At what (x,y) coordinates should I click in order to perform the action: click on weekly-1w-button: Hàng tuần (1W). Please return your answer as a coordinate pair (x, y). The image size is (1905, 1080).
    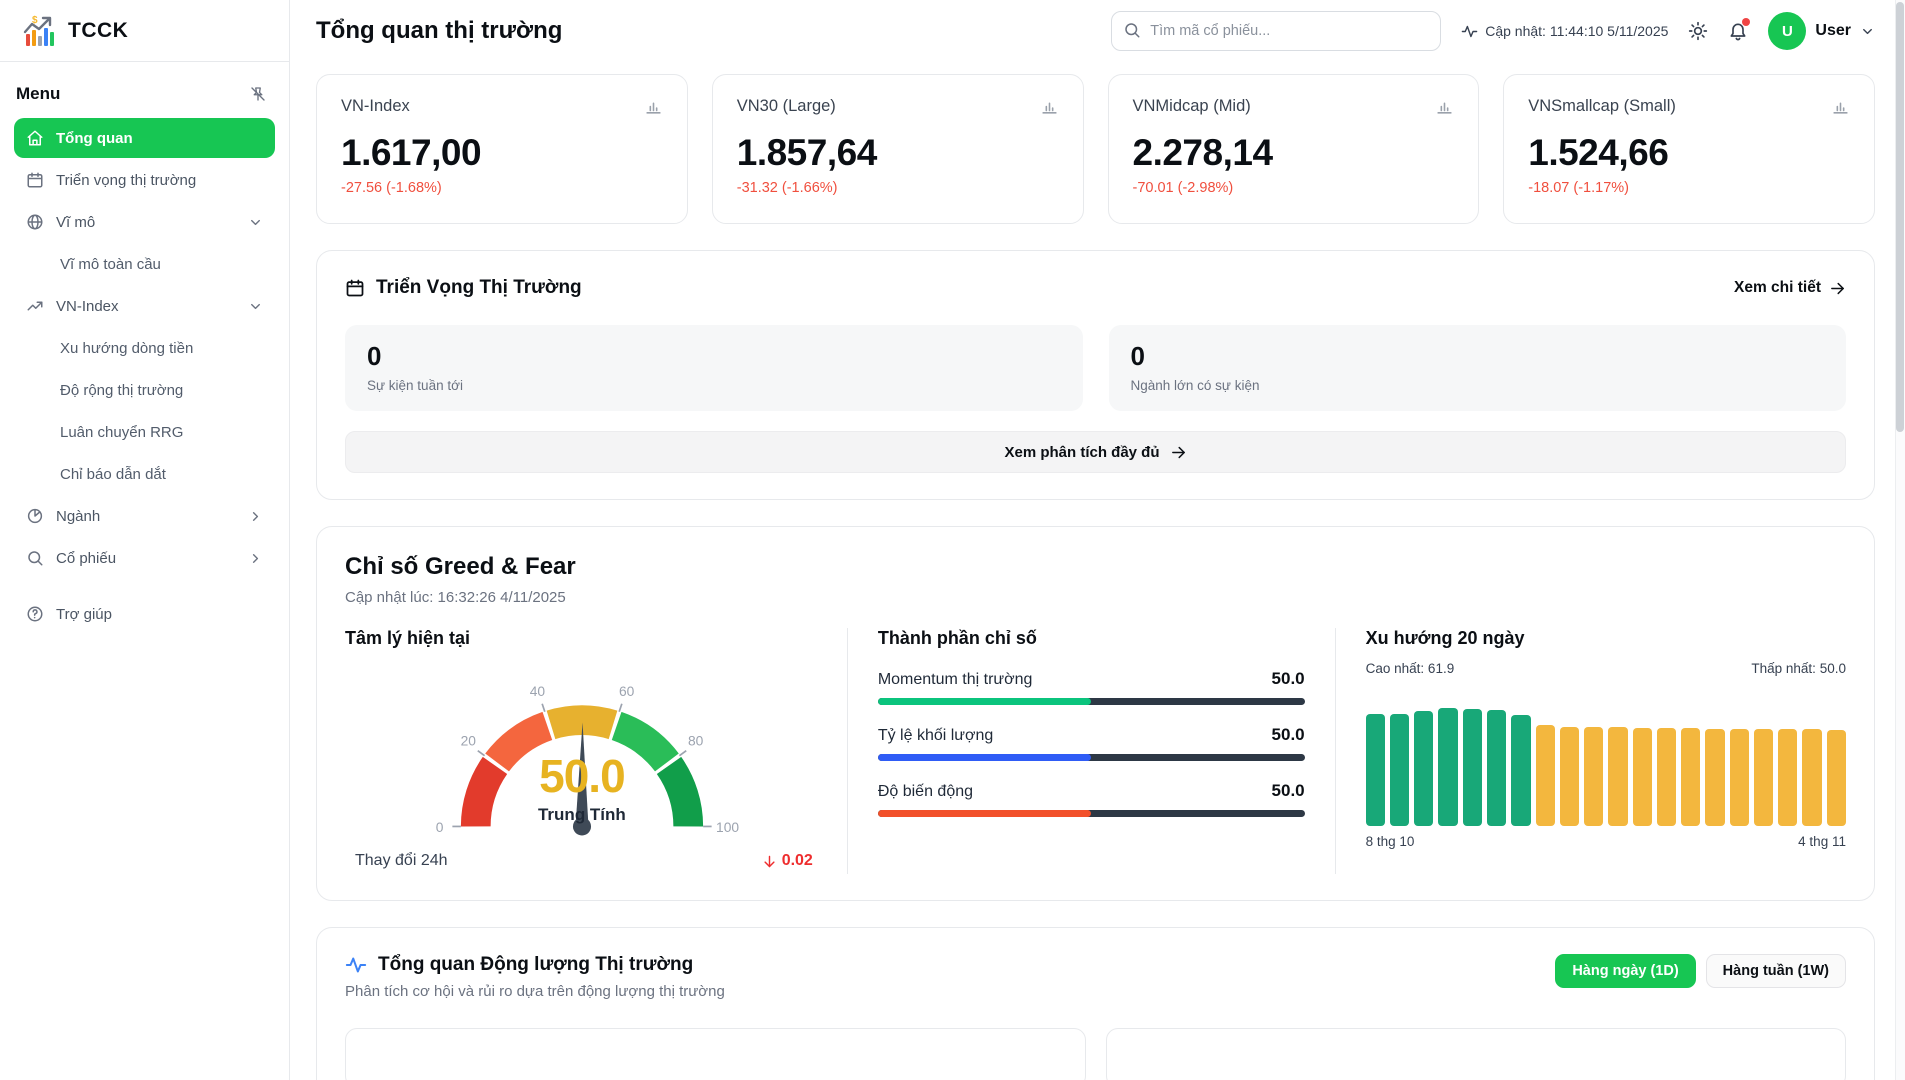
    Looking at the image, I should click on (1775, 971).